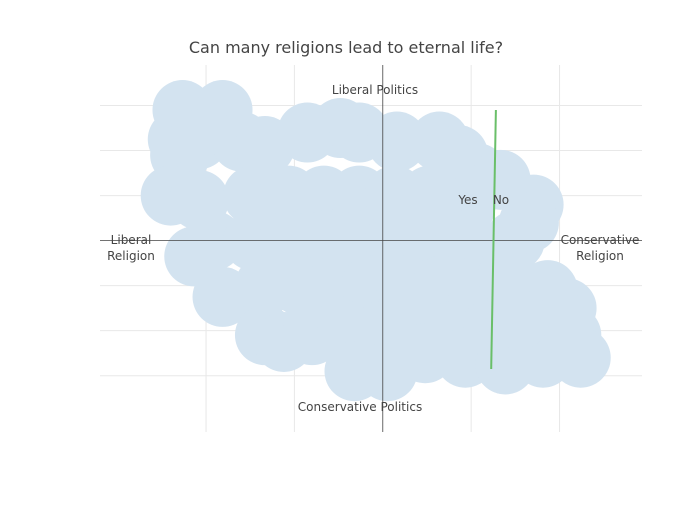  Describe the element at coordinates (346, 47) in the screenshot. I see `chart-title: Can many religions lead to eternal life?` at that location.